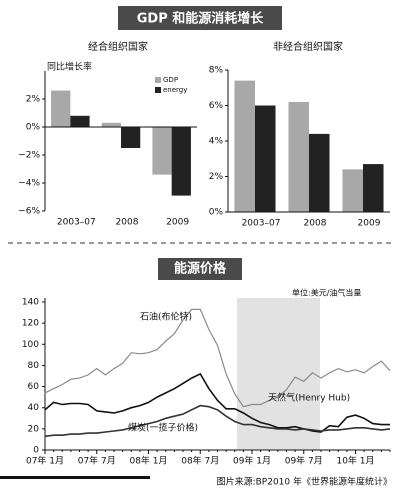 Image resolution: width=400 pixels, height=492 pixels. I want to click on series-label: 石油(布伦特), so click(166, 317).